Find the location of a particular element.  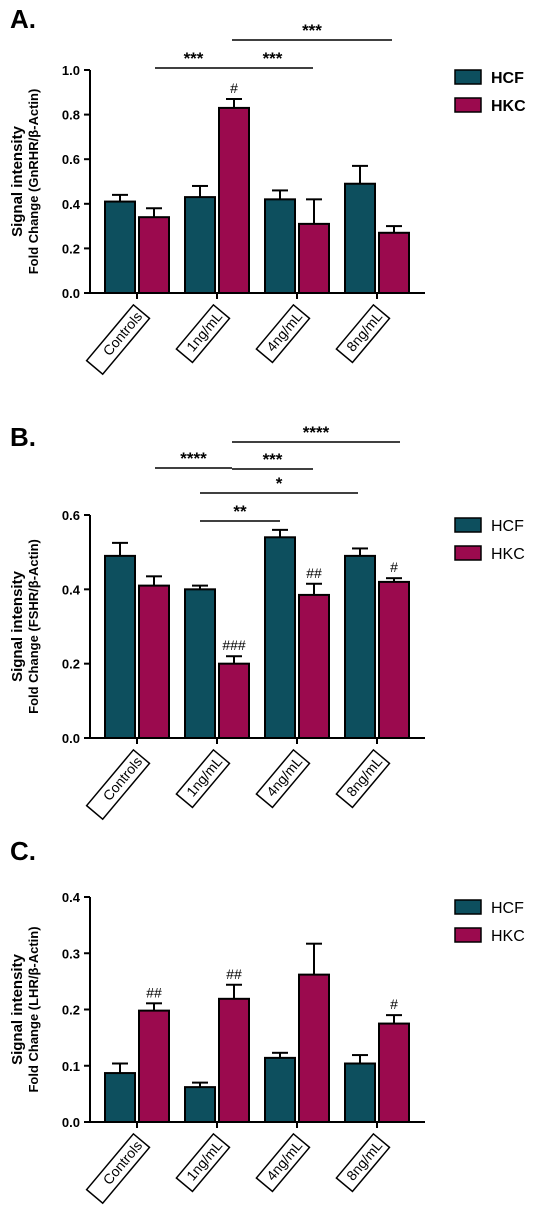

y-axis-label-line2: Fold Change (GnRHR/β-Actin) is located at coordinates (33, 182).